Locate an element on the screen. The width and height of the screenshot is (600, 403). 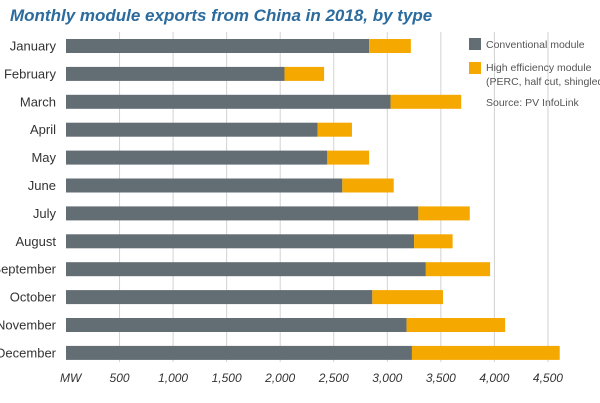
x-tick-label: 4,000 is located at coordinates (494, 378).